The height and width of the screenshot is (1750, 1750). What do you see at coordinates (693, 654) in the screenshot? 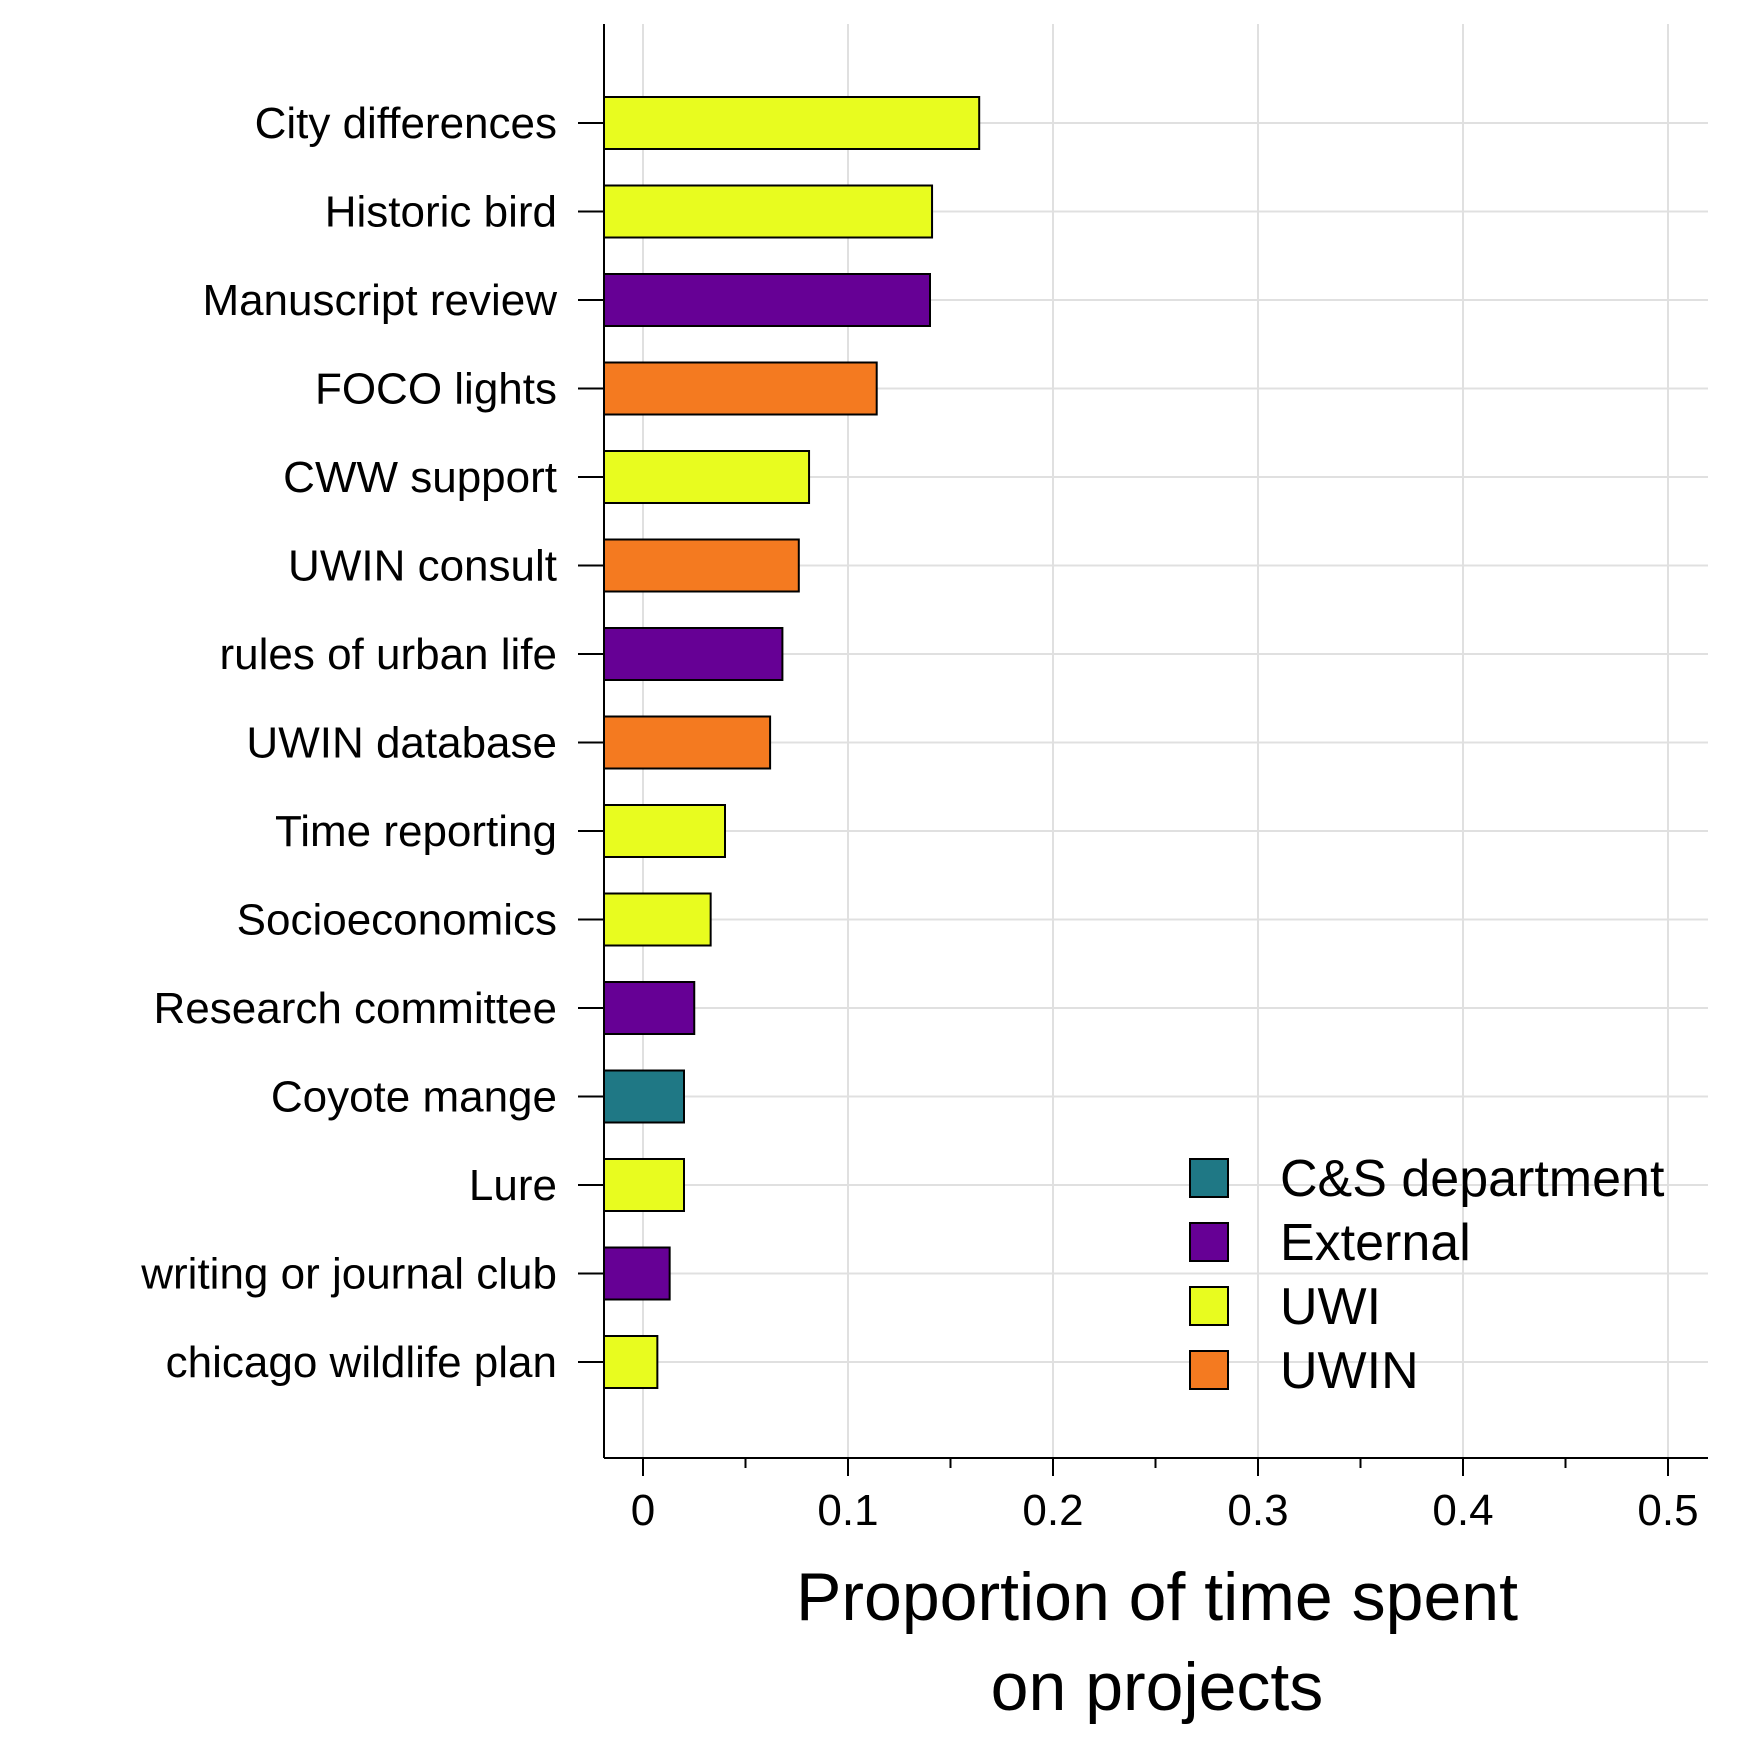
I see `bar-rules-of-urban-life` at bounding box center [693, 654].